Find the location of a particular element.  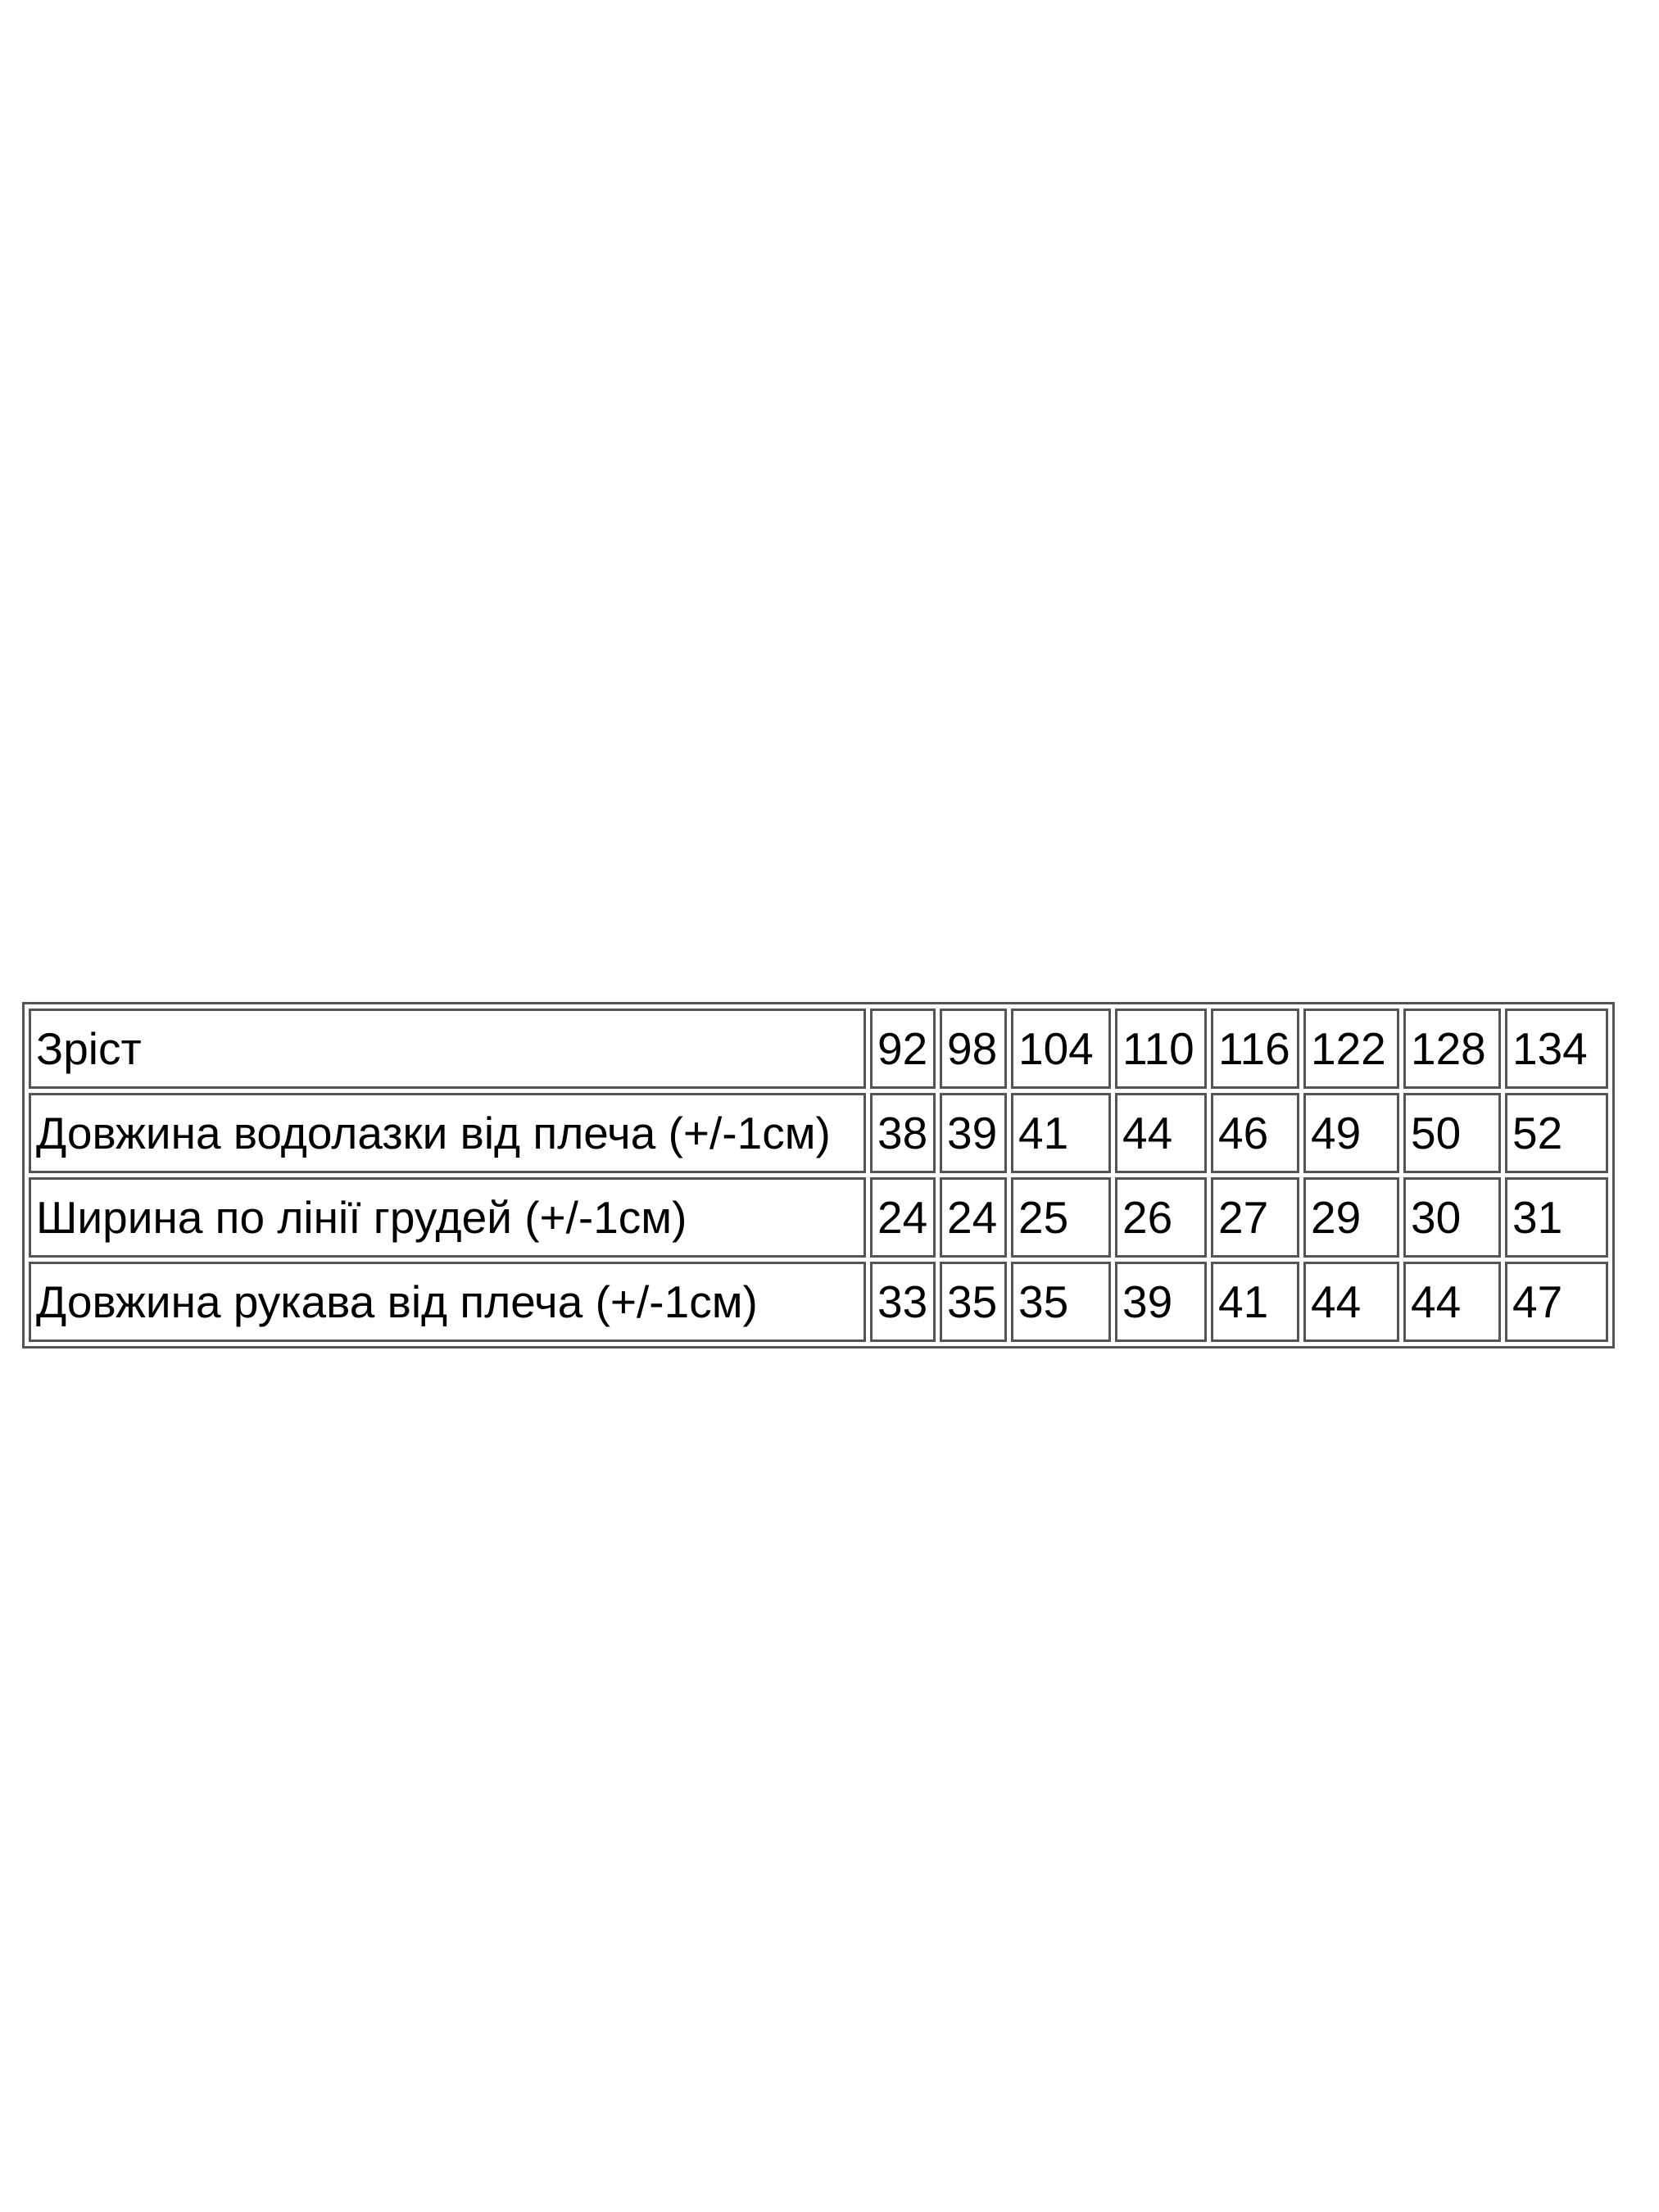

size-value-cell: 27 is located at coordinates (1255, 1217).